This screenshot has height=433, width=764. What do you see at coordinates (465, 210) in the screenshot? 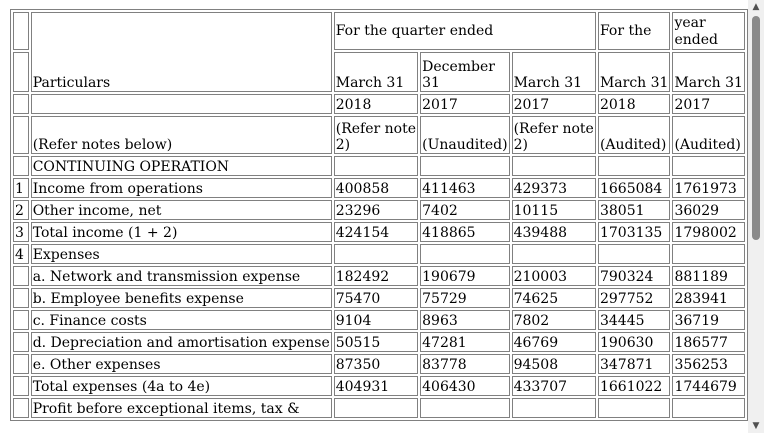
I see `value-cell: 7402` at bounding box center [465, 210].